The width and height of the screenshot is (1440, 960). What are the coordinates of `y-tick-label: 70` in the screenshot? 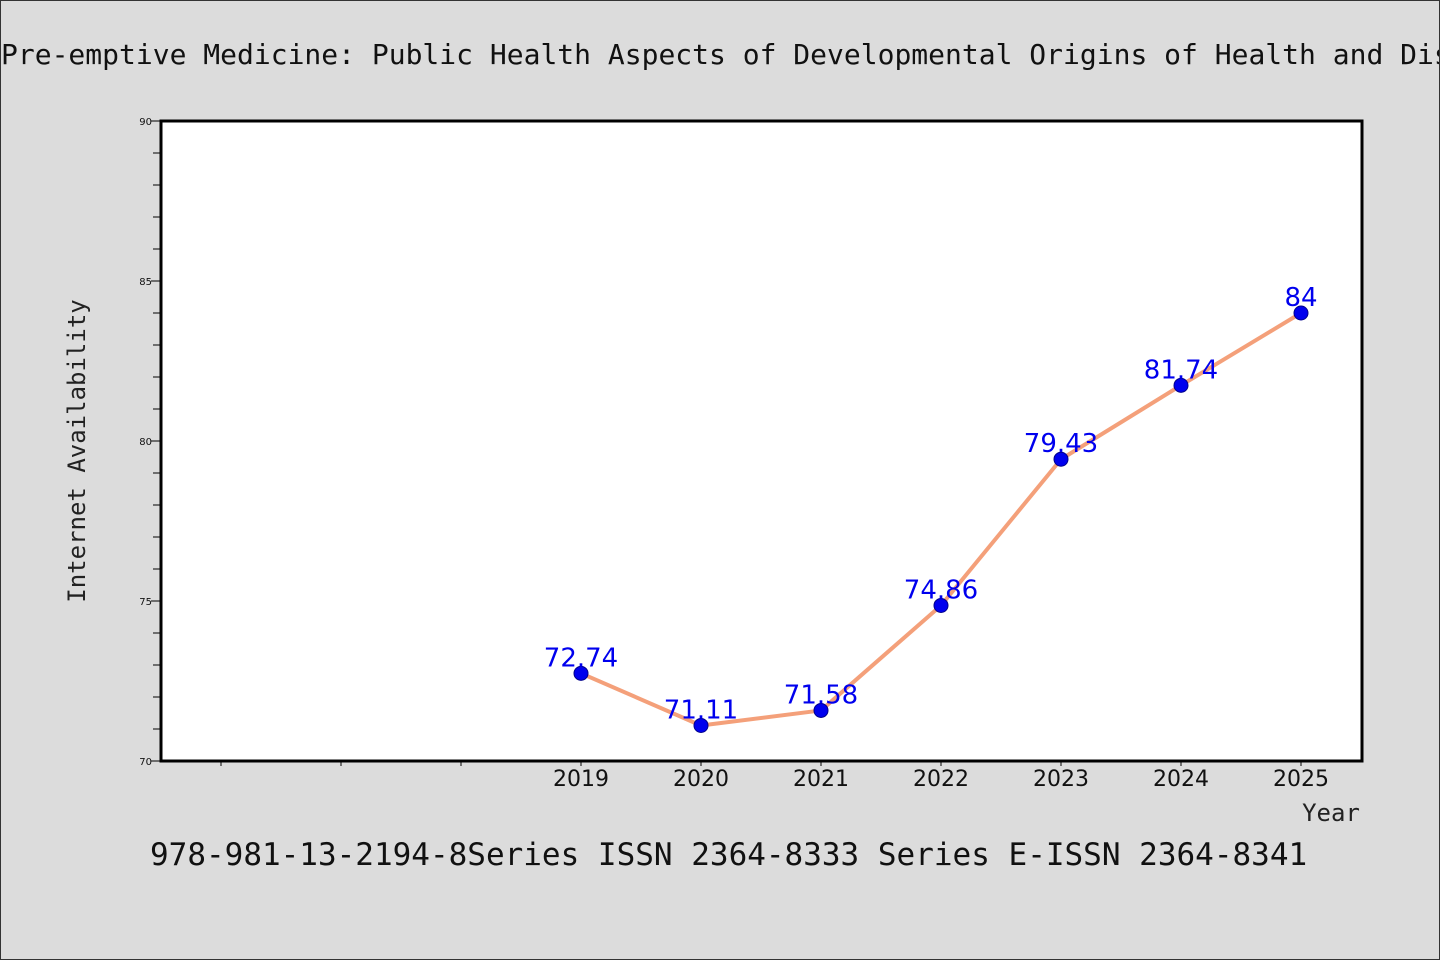 It's located at (145, 762).